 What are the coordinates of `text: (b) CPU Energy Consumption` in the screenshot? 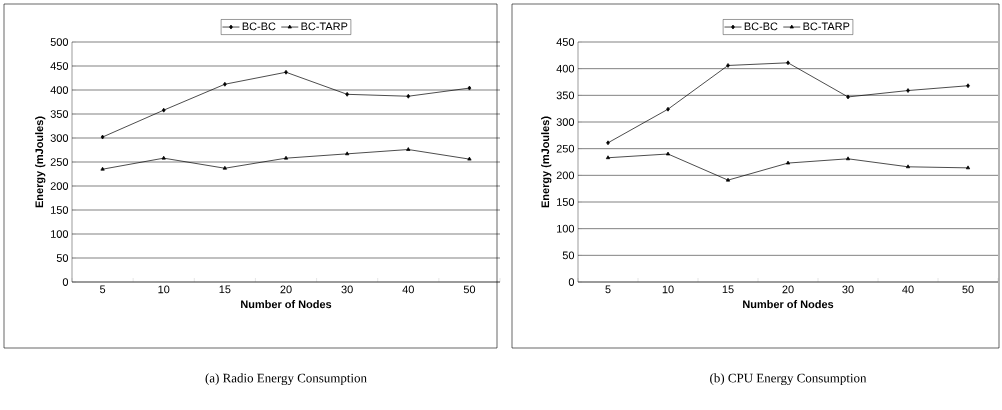 It's located at (788, 379).